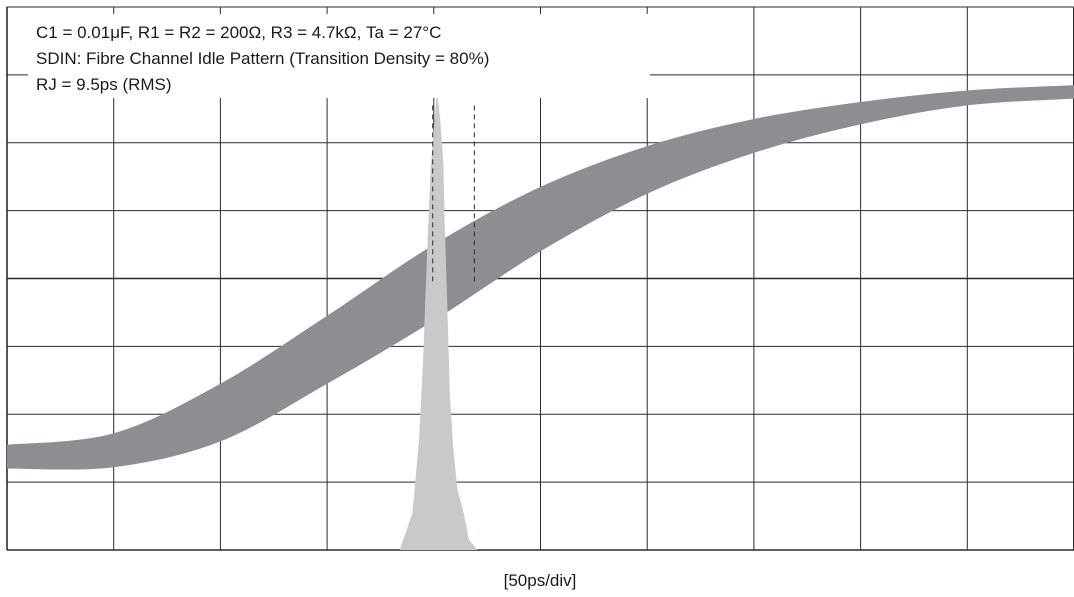  Describe the element at coordinates (104, 84) in the screenshot. I see `annotation-line-3: RJ = 9.5ps (RMS)` at that location.